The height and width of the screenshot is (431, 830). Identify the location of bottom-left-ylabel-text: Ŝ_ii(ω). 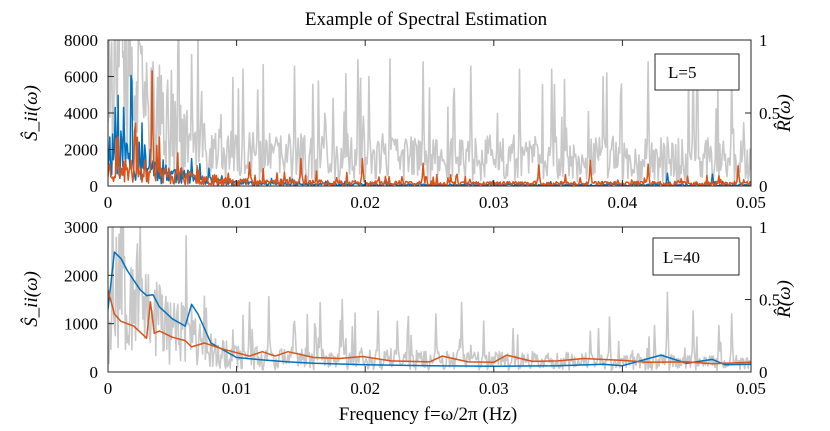
(31, 299).